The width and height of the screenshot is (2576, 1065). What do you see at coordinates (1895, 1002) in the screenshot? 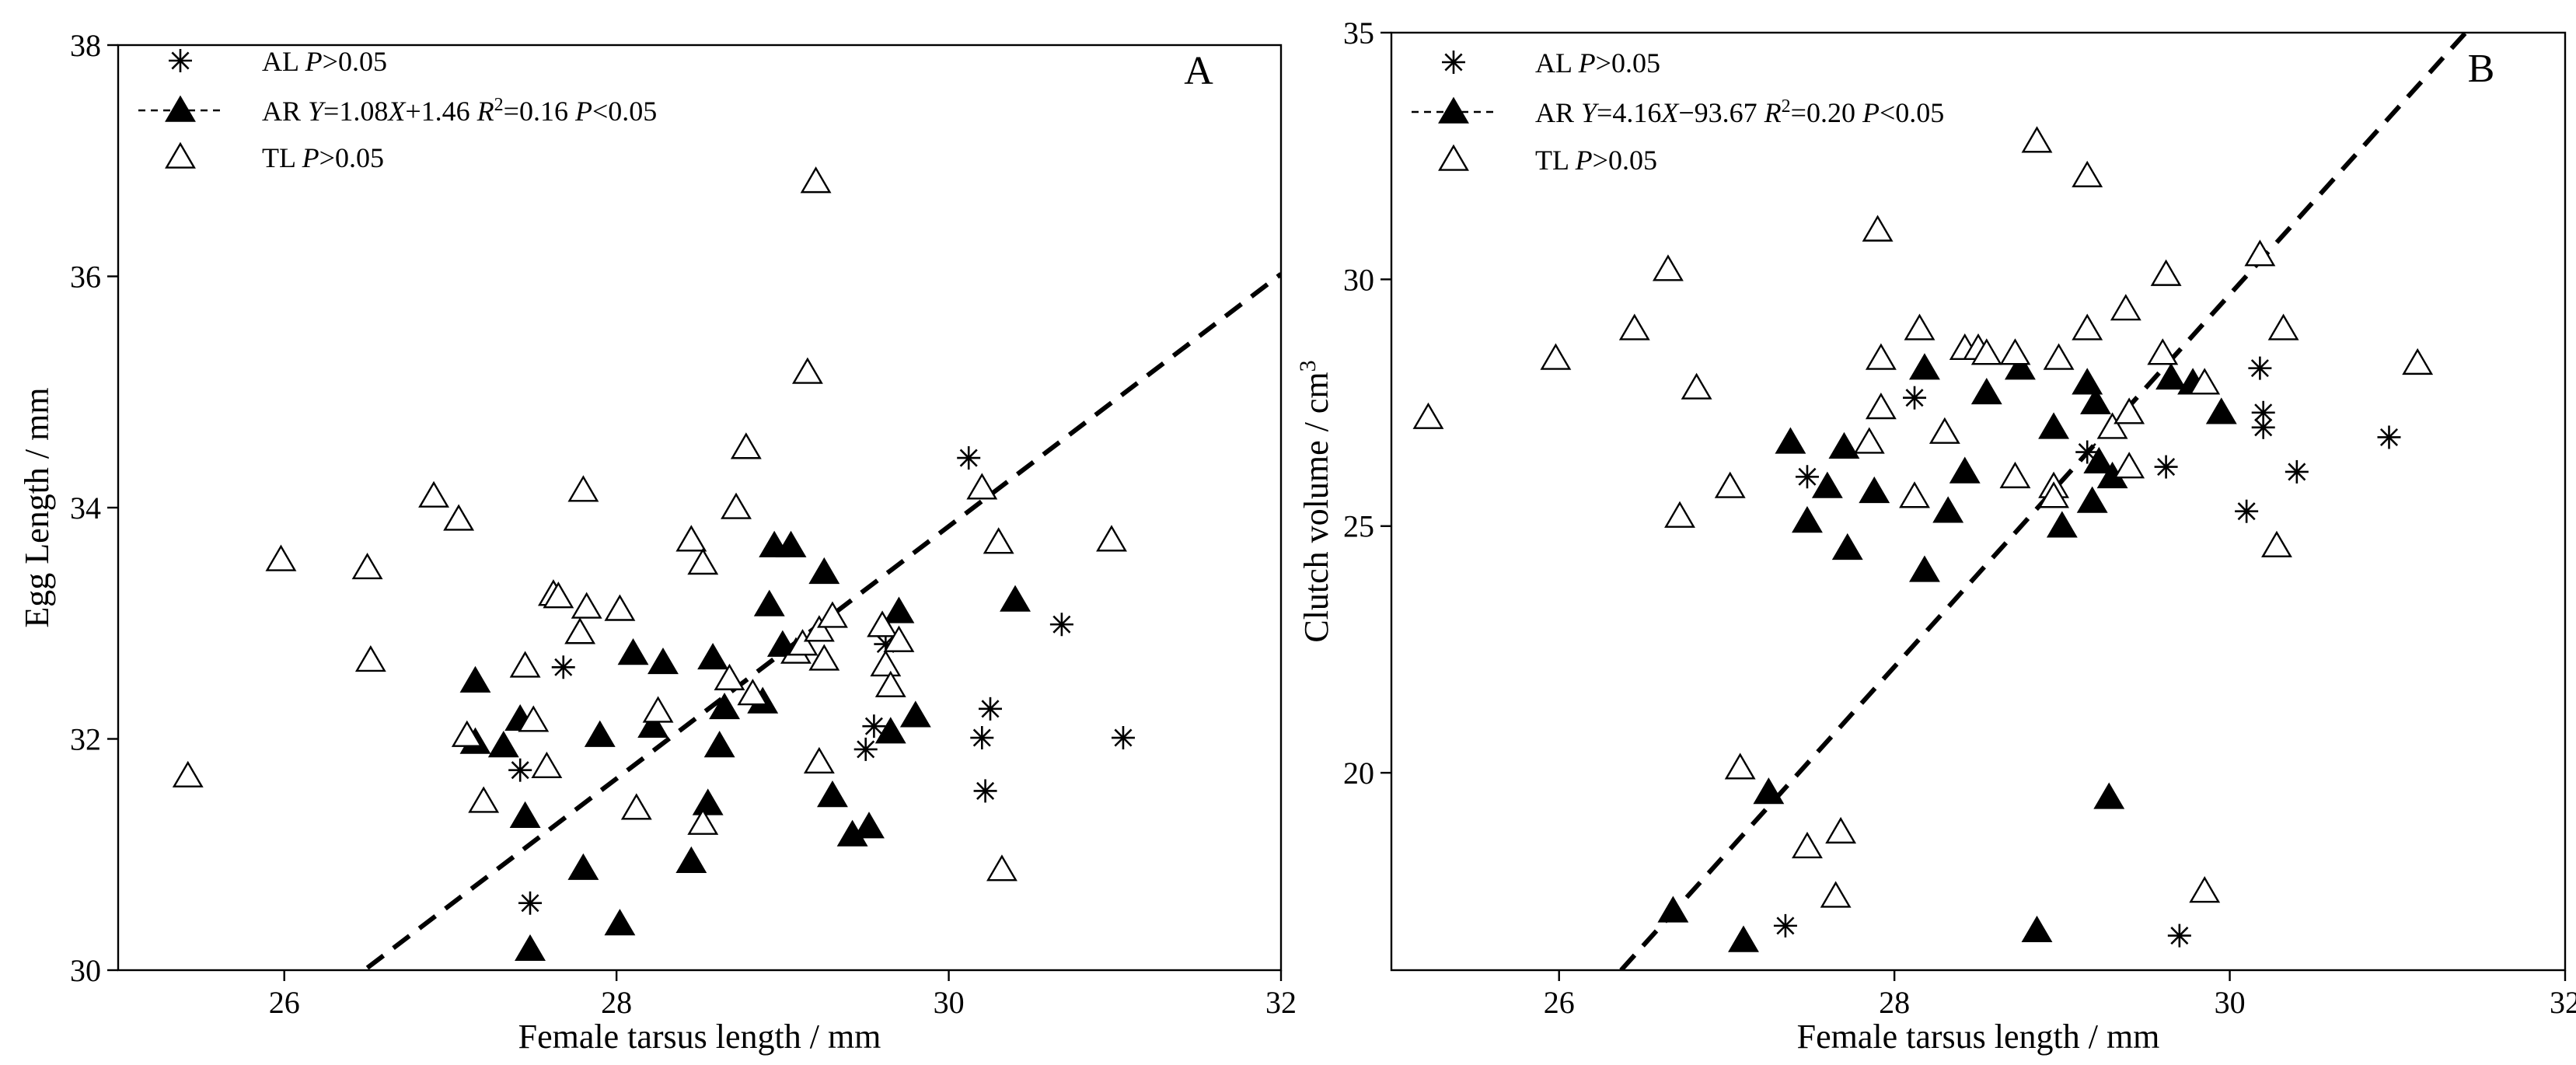
I see `x-tick-label: 28` at bounding box center [1895, 1002].